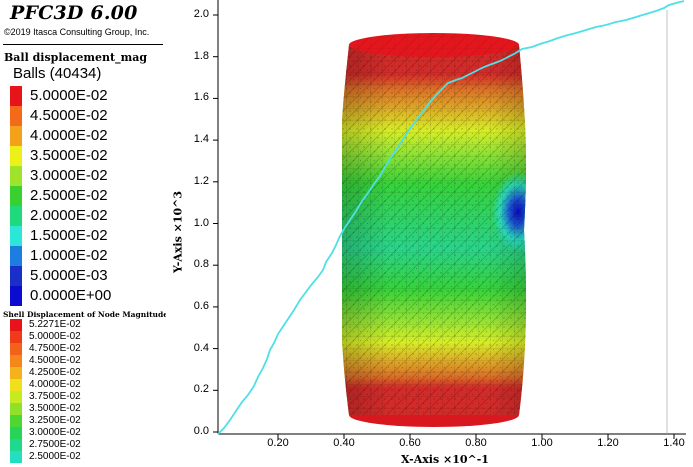 The width and height of the screenshot is (693, 467). I want to click on x-axis-label: X-Axis ×10^-1, so click(445, 459).